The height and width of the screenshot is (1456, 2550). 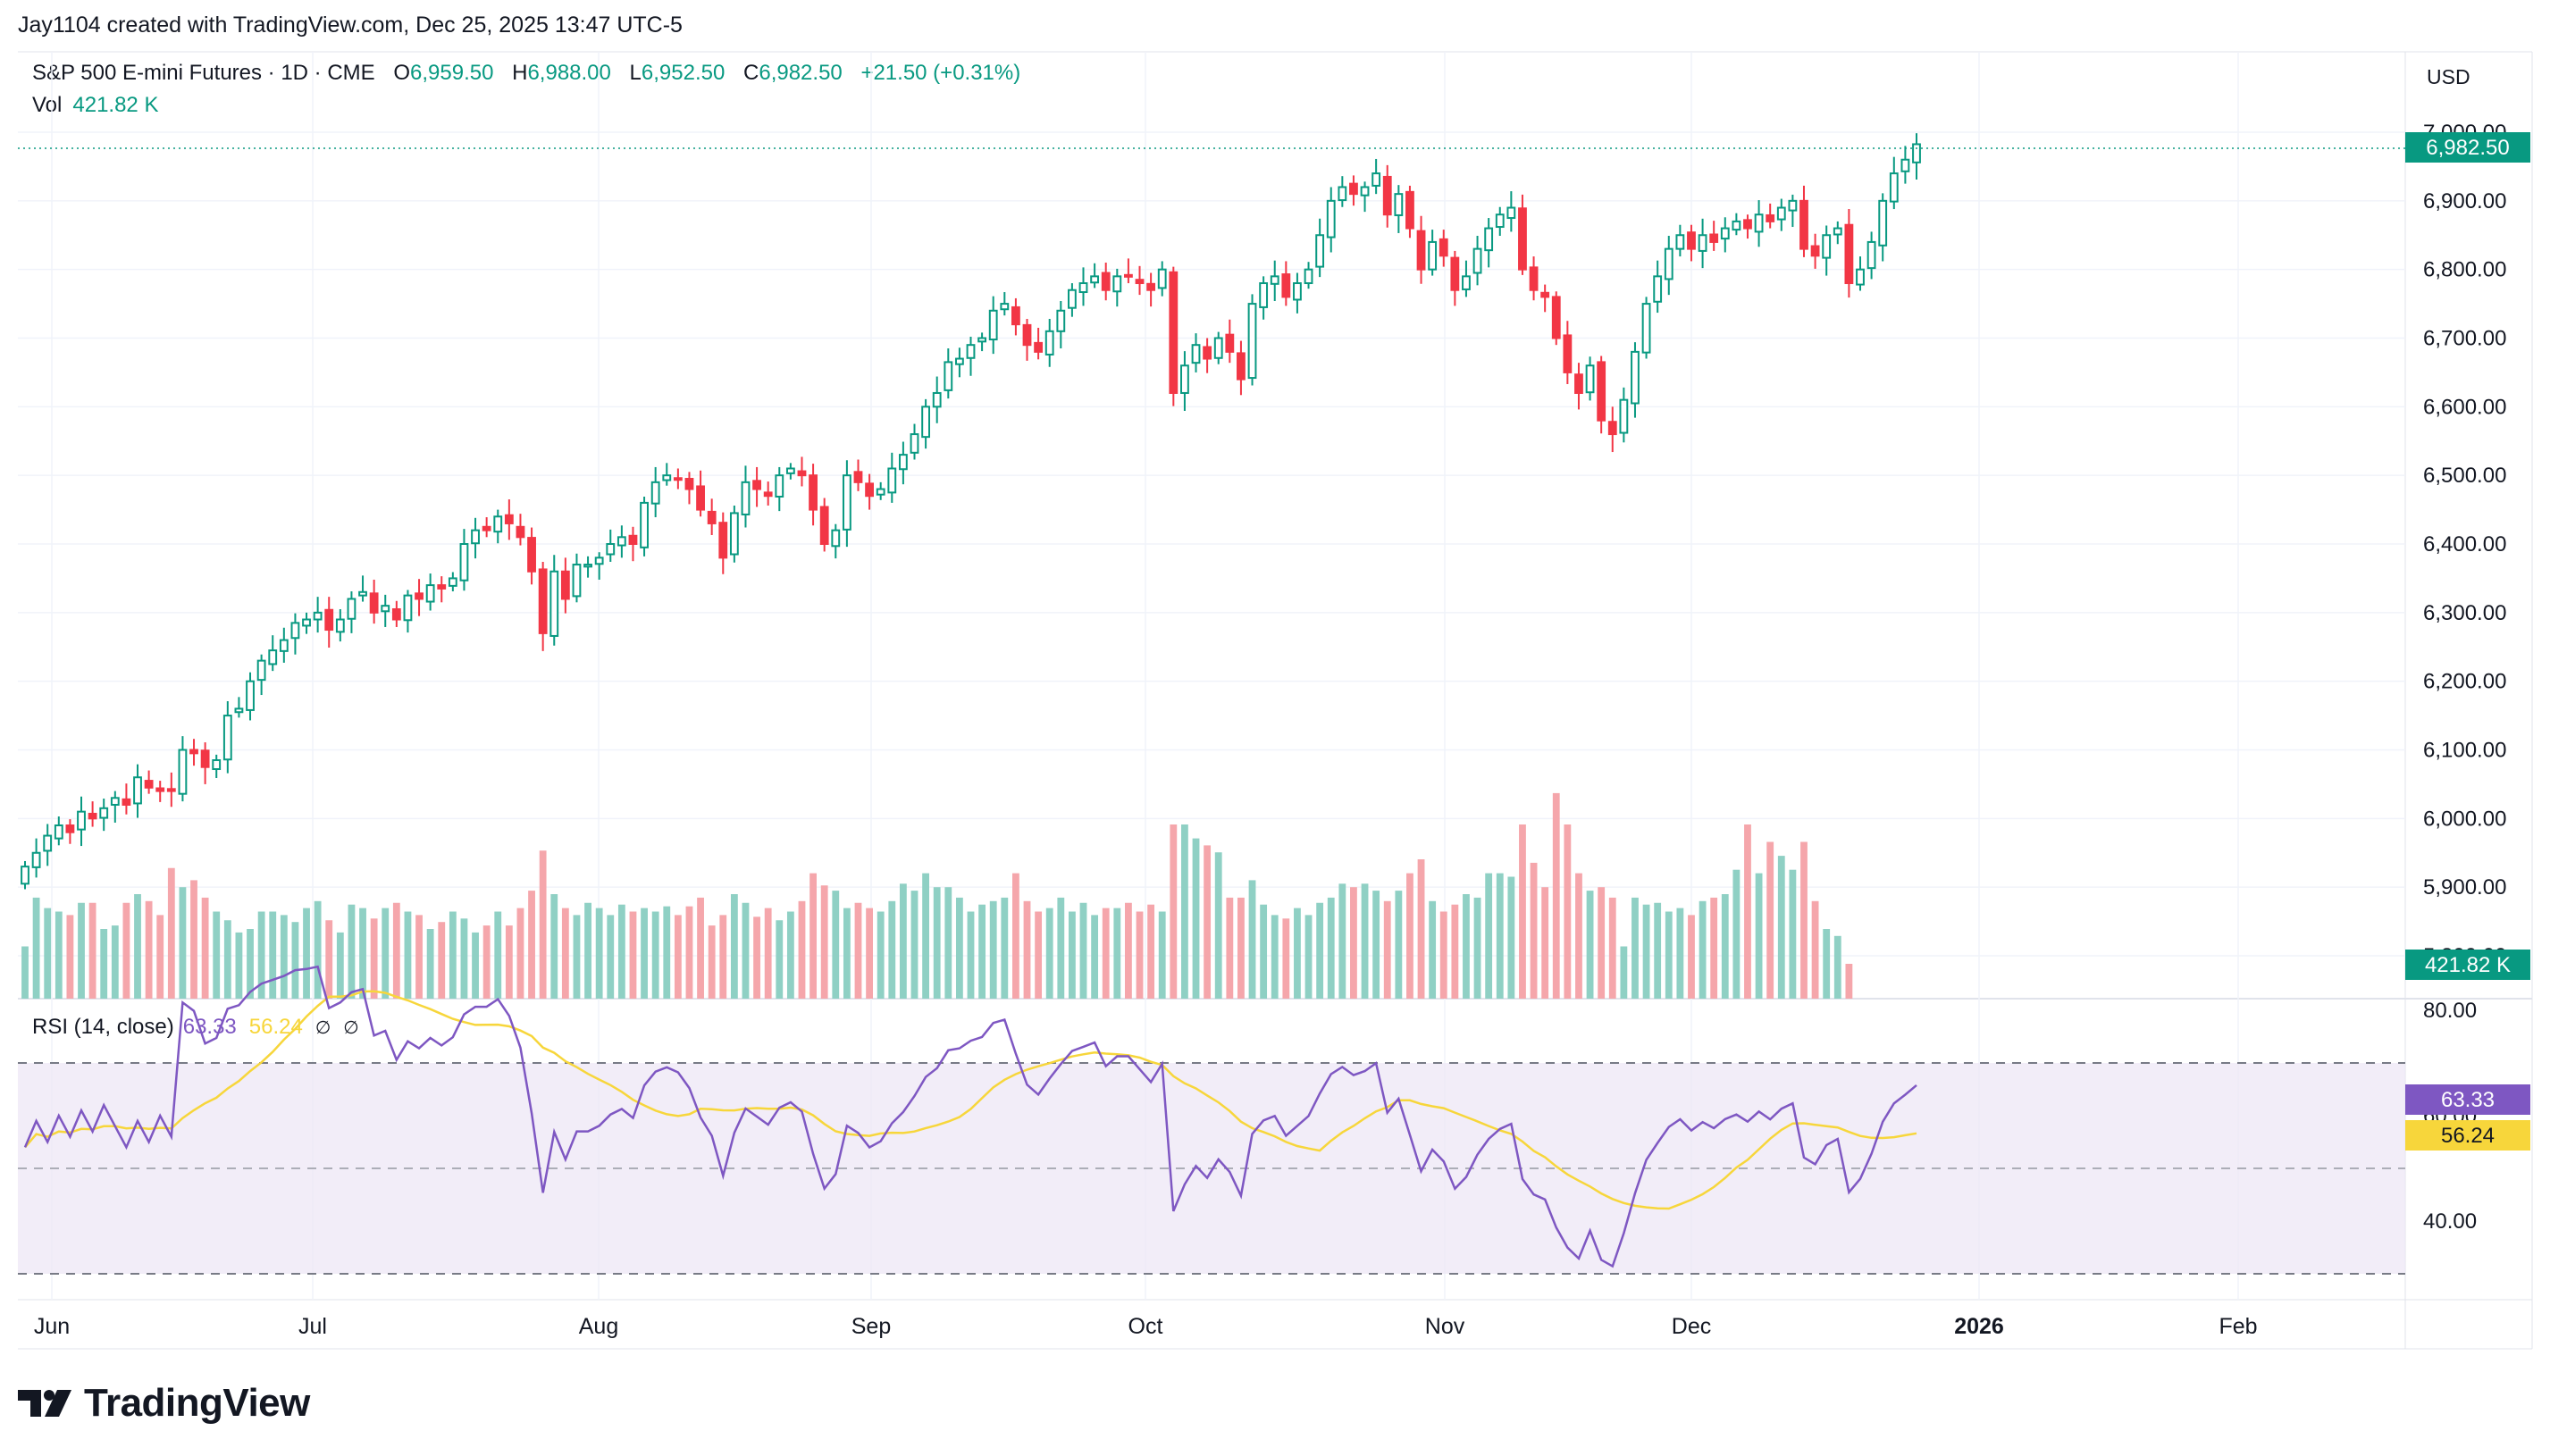 I want to click on rsi-tick-label: 40.00, so click(x=2450, y=1221).